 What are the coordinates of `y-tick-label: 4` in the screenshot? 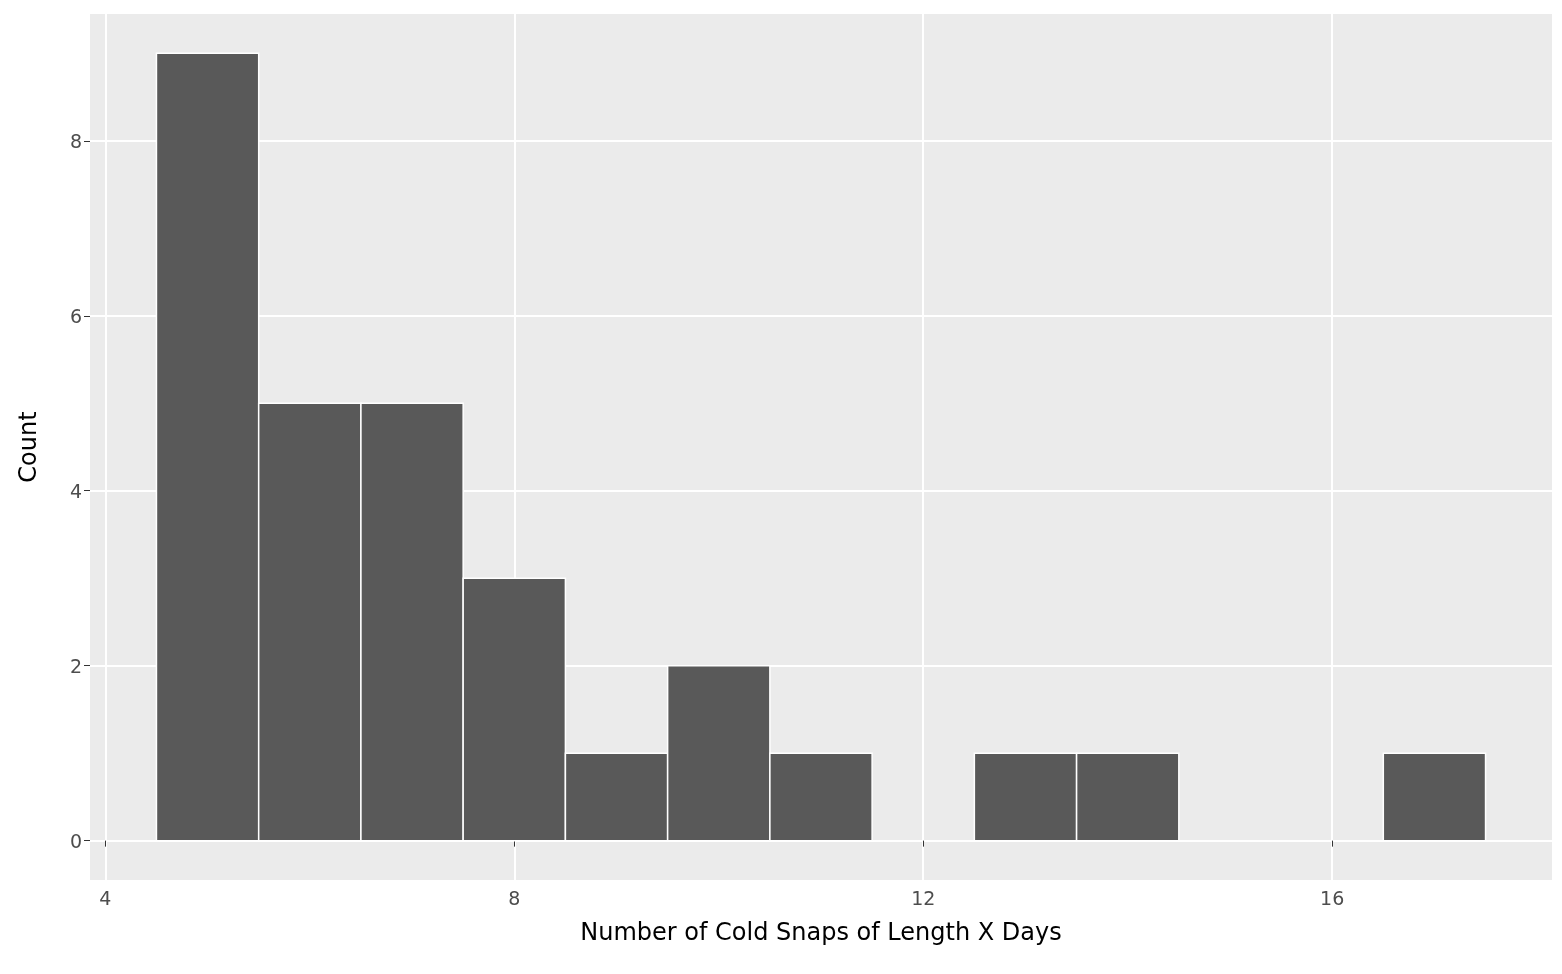 It's located at (75, 490).